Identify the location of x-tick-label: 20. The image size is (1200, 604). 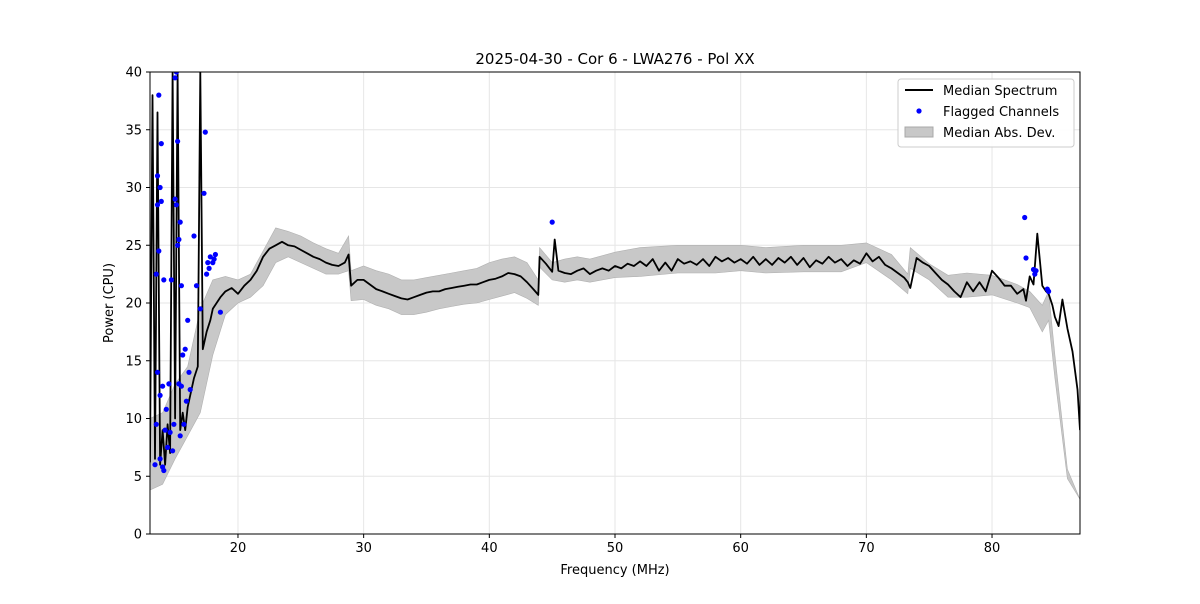
(238, 548).